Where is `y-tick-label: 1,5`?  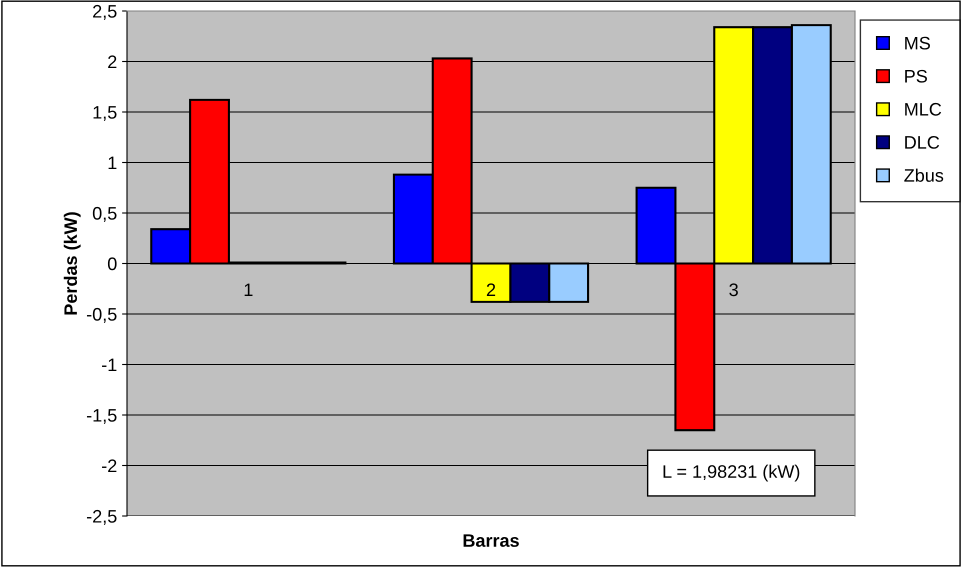 y-tick-label: 1,5 is located at coordinates (105, 113).